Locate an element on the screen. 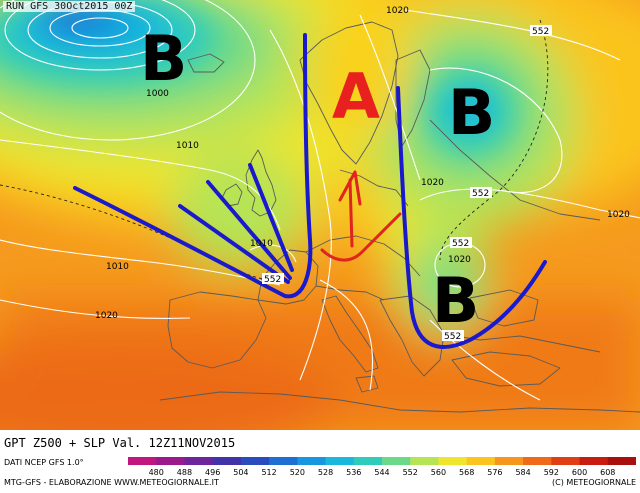  legend-tick-label: 552 is located at coordinates (410, 472).